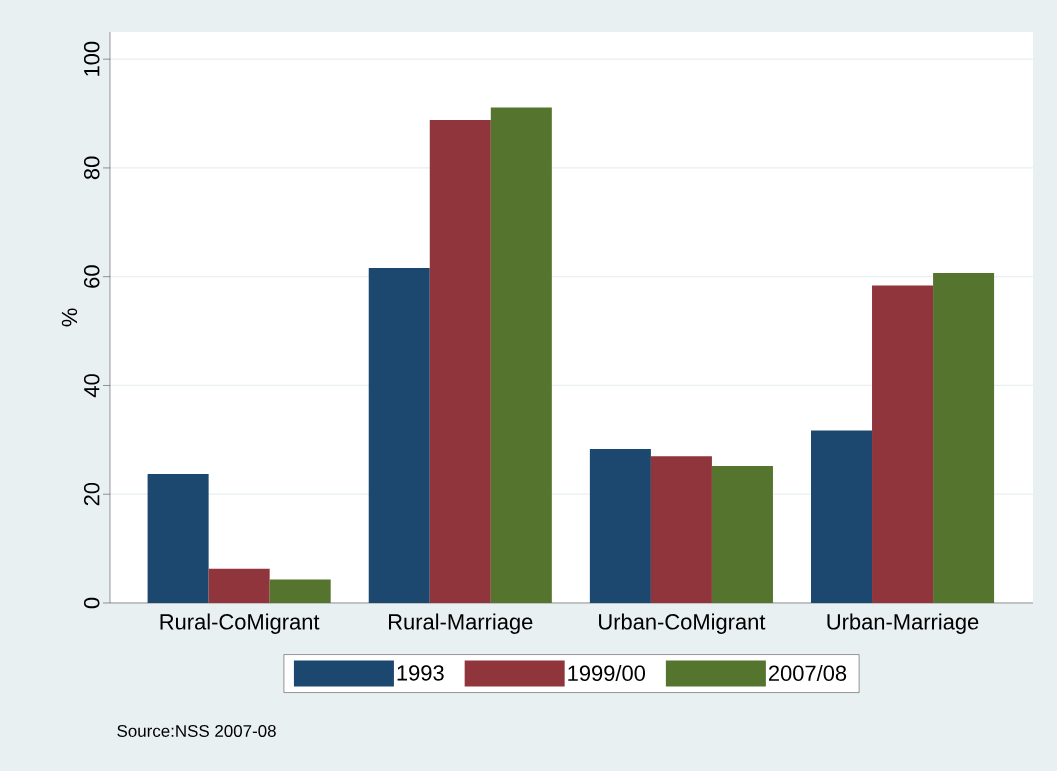  I want to click on x-tick-label: Rural-CoMigrant, so click(240, 623).